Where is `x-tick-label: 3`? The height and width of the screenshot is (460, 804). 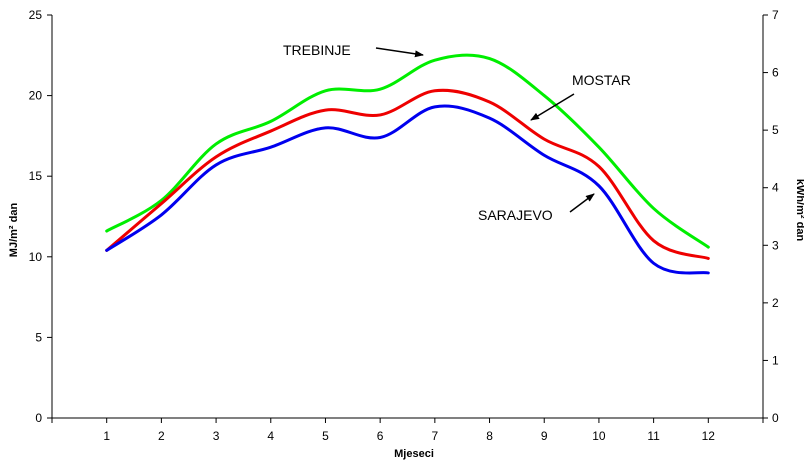 x-tick-label: 3 is located at coordinates (216, 436).